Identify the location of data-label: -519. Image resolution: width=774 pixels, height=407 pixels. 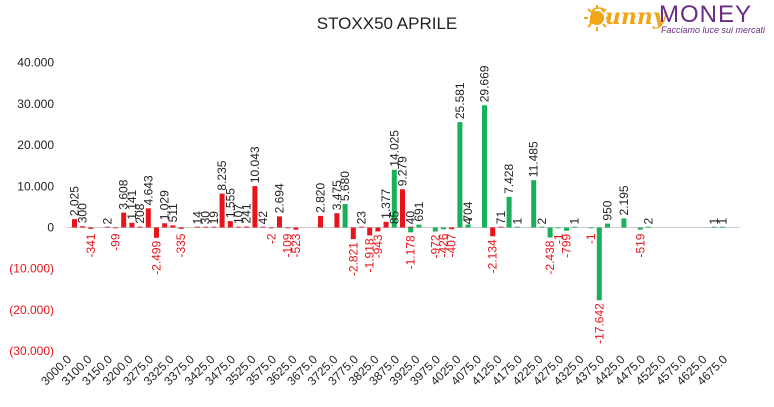
(640, 245).